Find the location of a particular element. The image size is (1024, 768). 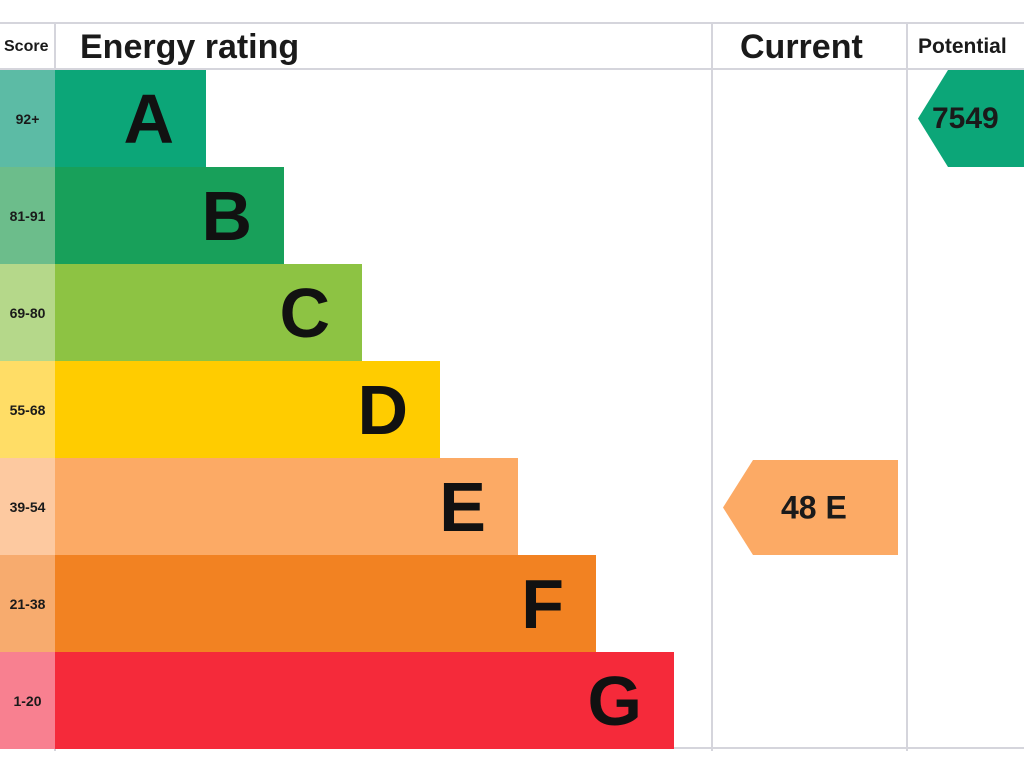

score-range-label: 1-20 is located at coordinates (27, 700).